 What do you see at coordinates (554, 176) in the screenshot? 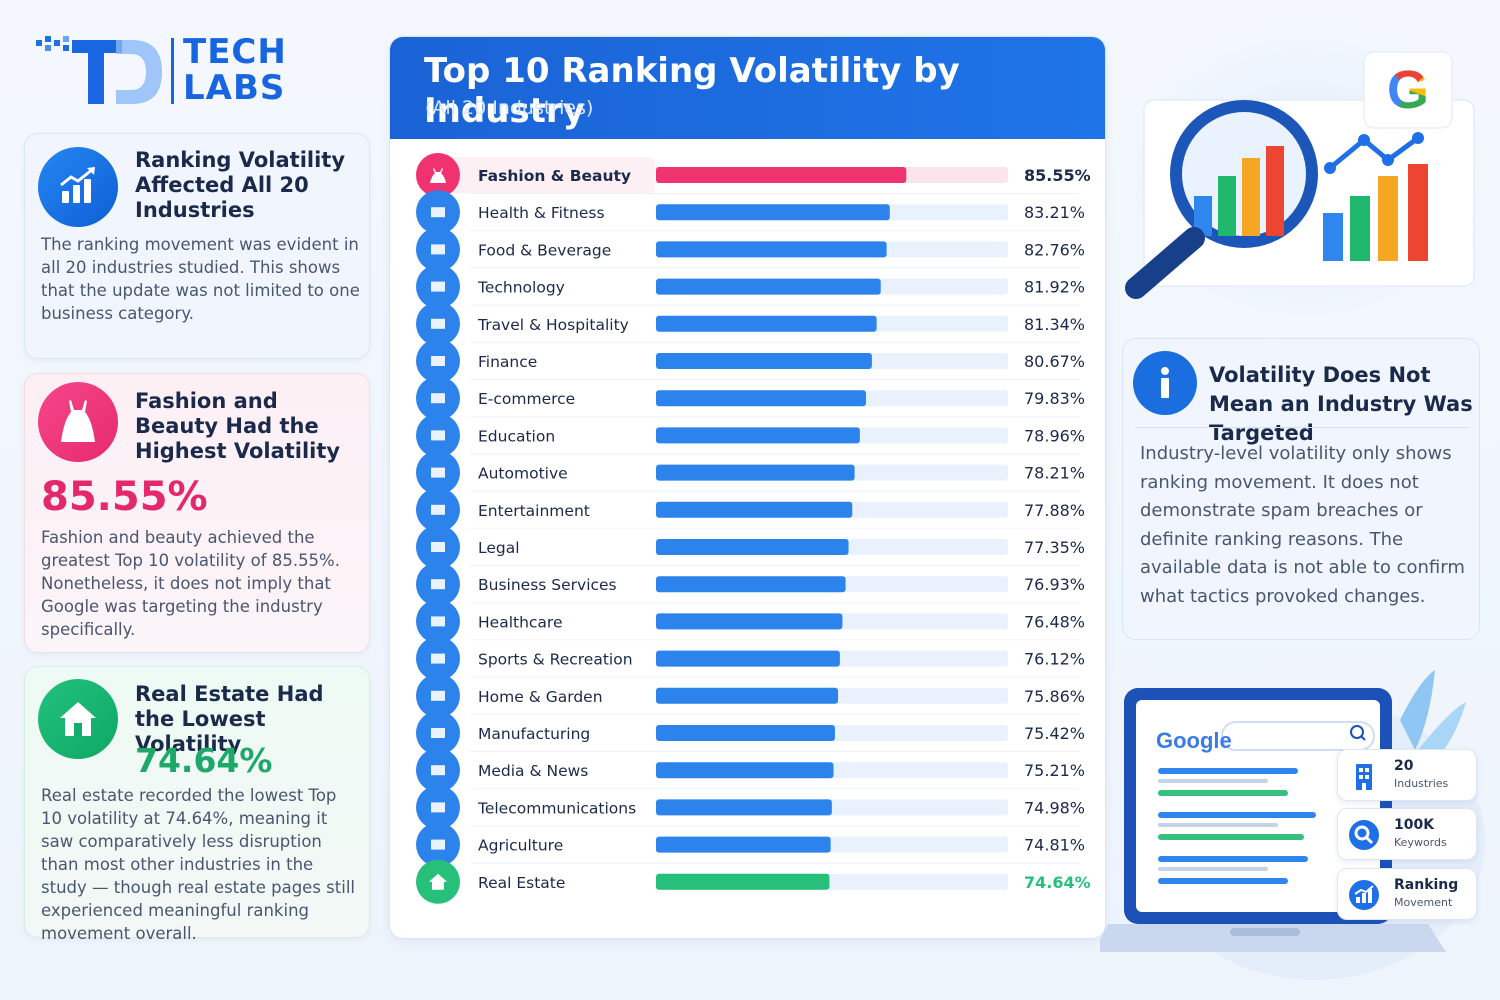
I see `category-label: Fashion & Beauty` at bounding box center [554, 176].